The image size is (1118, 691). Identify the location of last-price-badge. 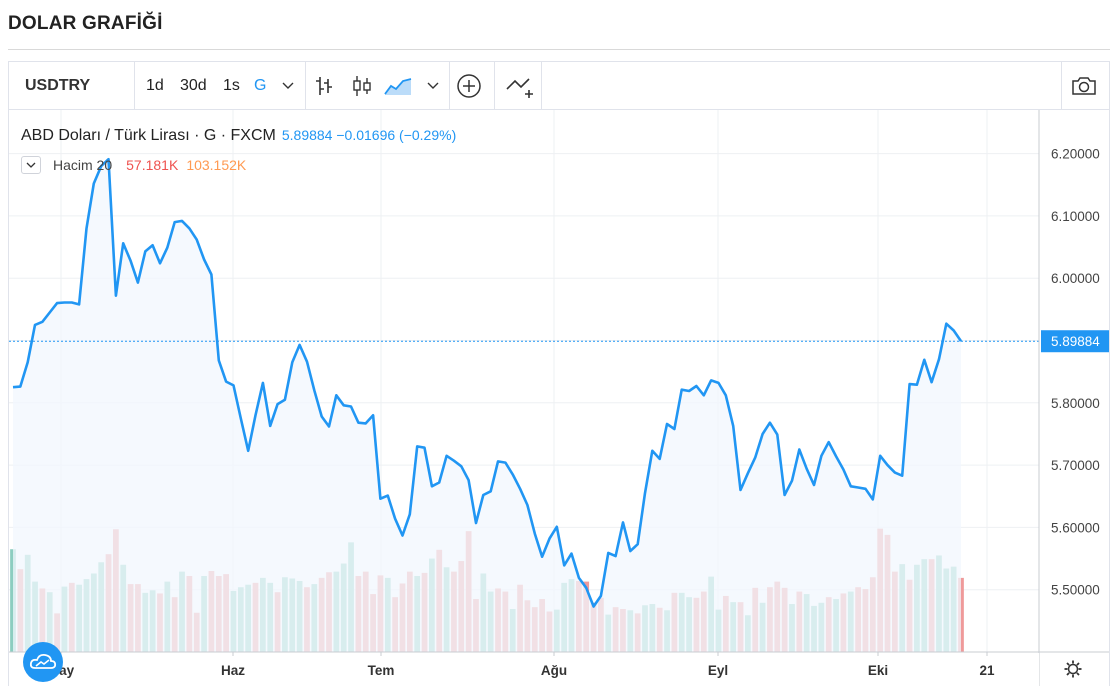
(1075, 341).